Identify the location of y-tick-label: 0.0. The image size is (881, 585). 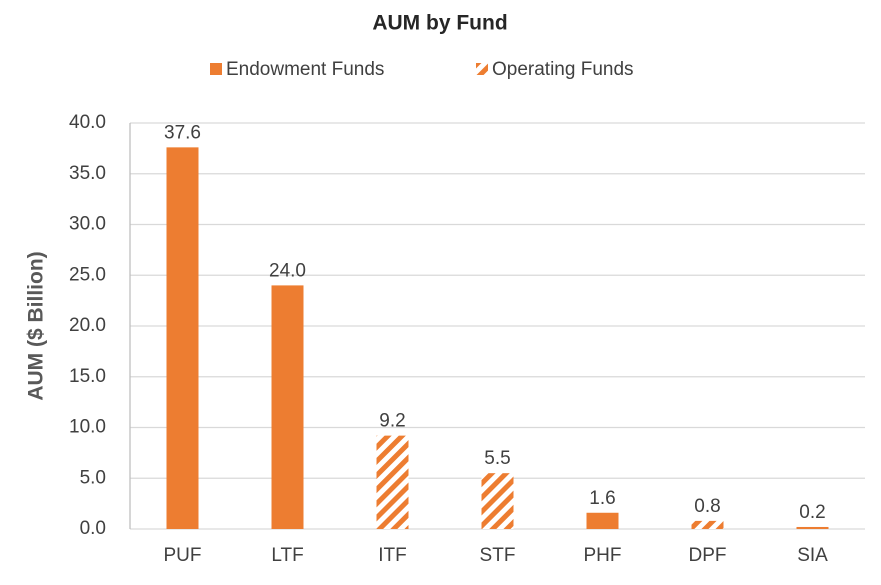
(93, 528).